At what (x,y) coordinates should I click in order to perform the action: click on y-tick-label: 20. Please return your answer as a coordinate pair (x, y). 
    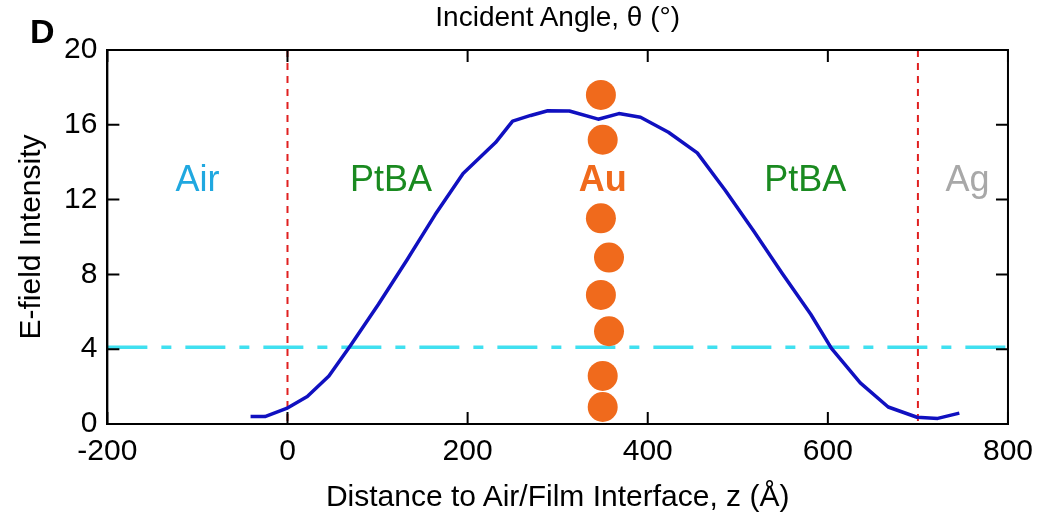
    Looking at the image, I should click on (80, 48).